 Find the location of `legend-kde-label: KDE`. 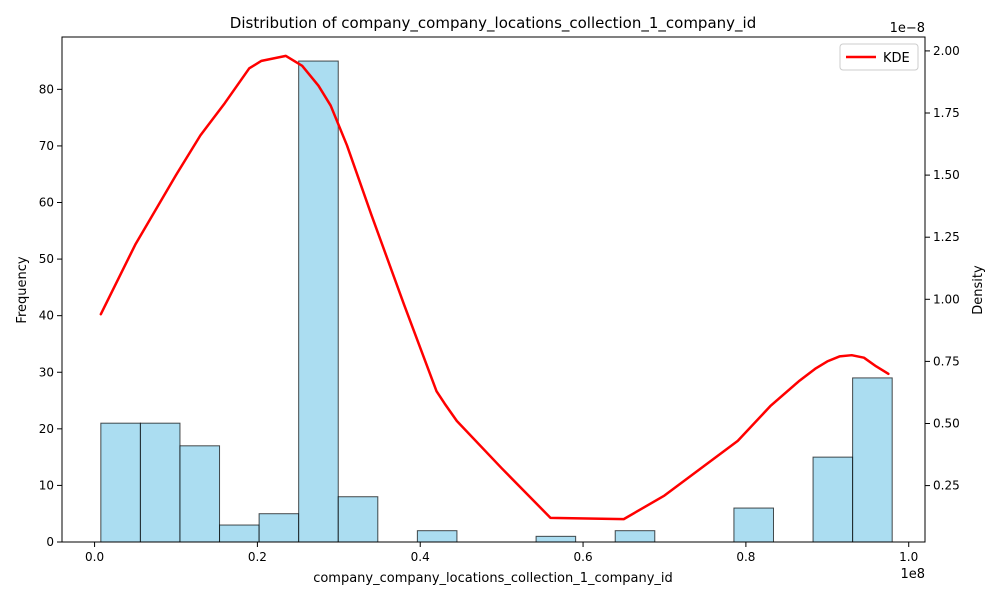

legend-kde-label: KDE is located at coordinates (896, 58).